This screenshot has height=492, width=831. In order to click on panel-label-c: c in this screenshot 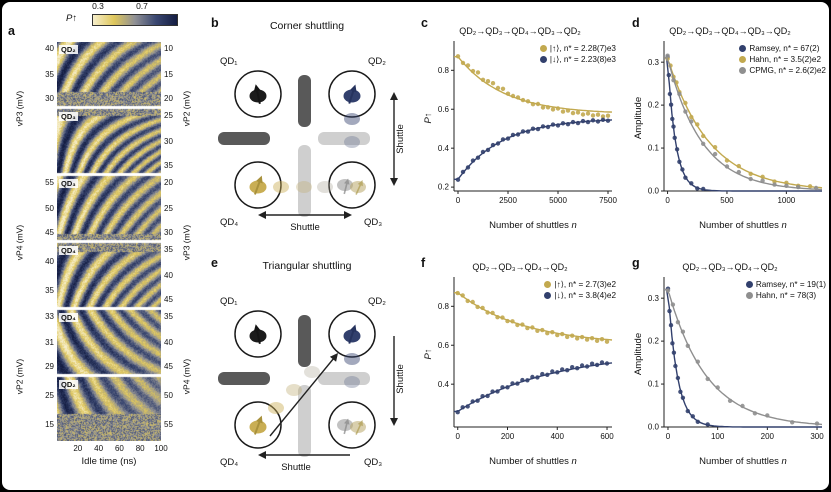, I will do `click(424, 23)`.